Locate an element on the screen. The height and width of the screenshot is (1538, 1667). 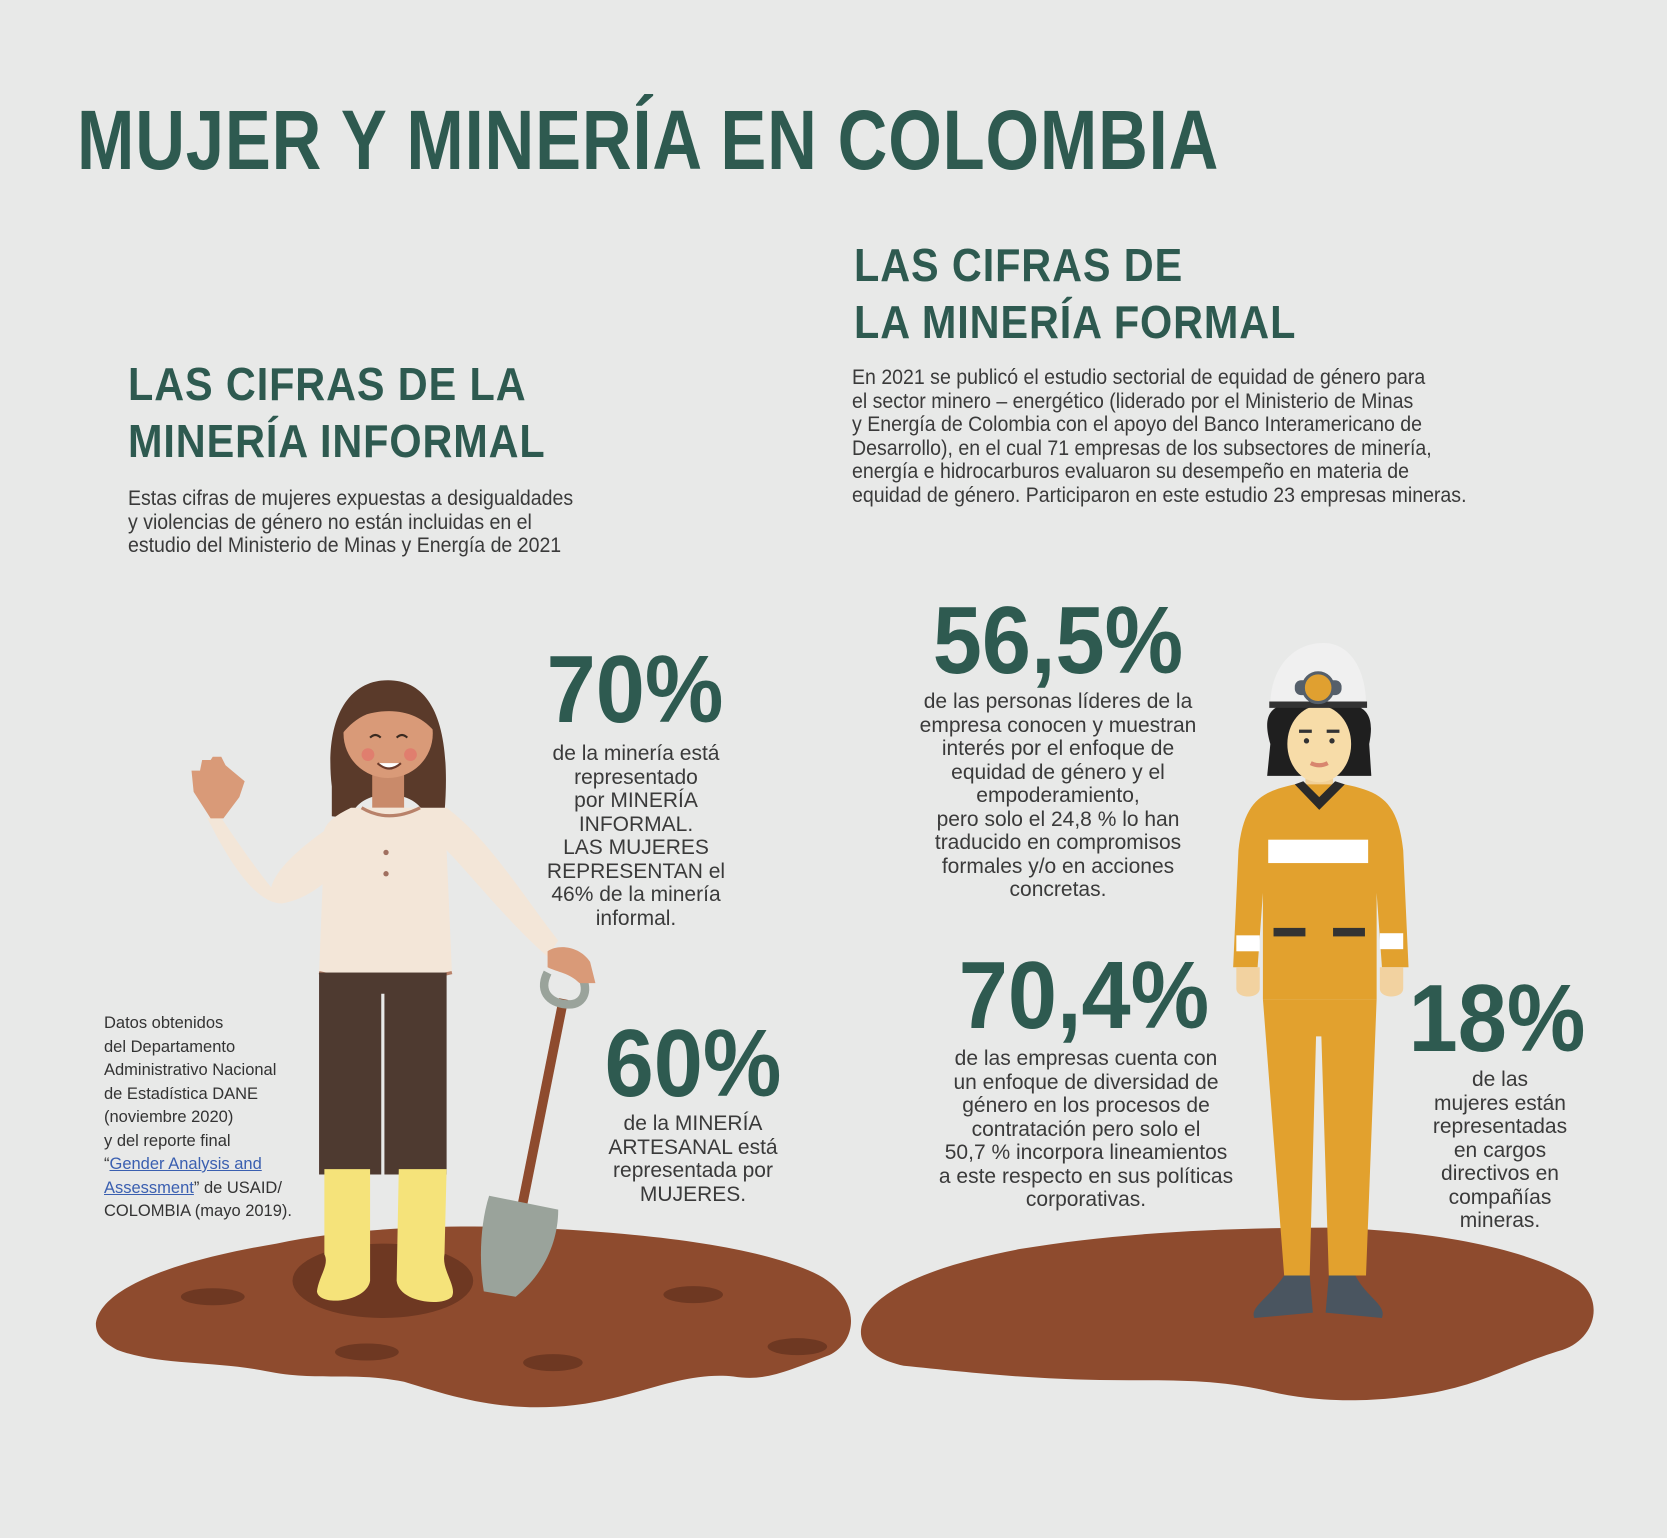
stat-line: mineras. is located at coordinates (1500, 1220).